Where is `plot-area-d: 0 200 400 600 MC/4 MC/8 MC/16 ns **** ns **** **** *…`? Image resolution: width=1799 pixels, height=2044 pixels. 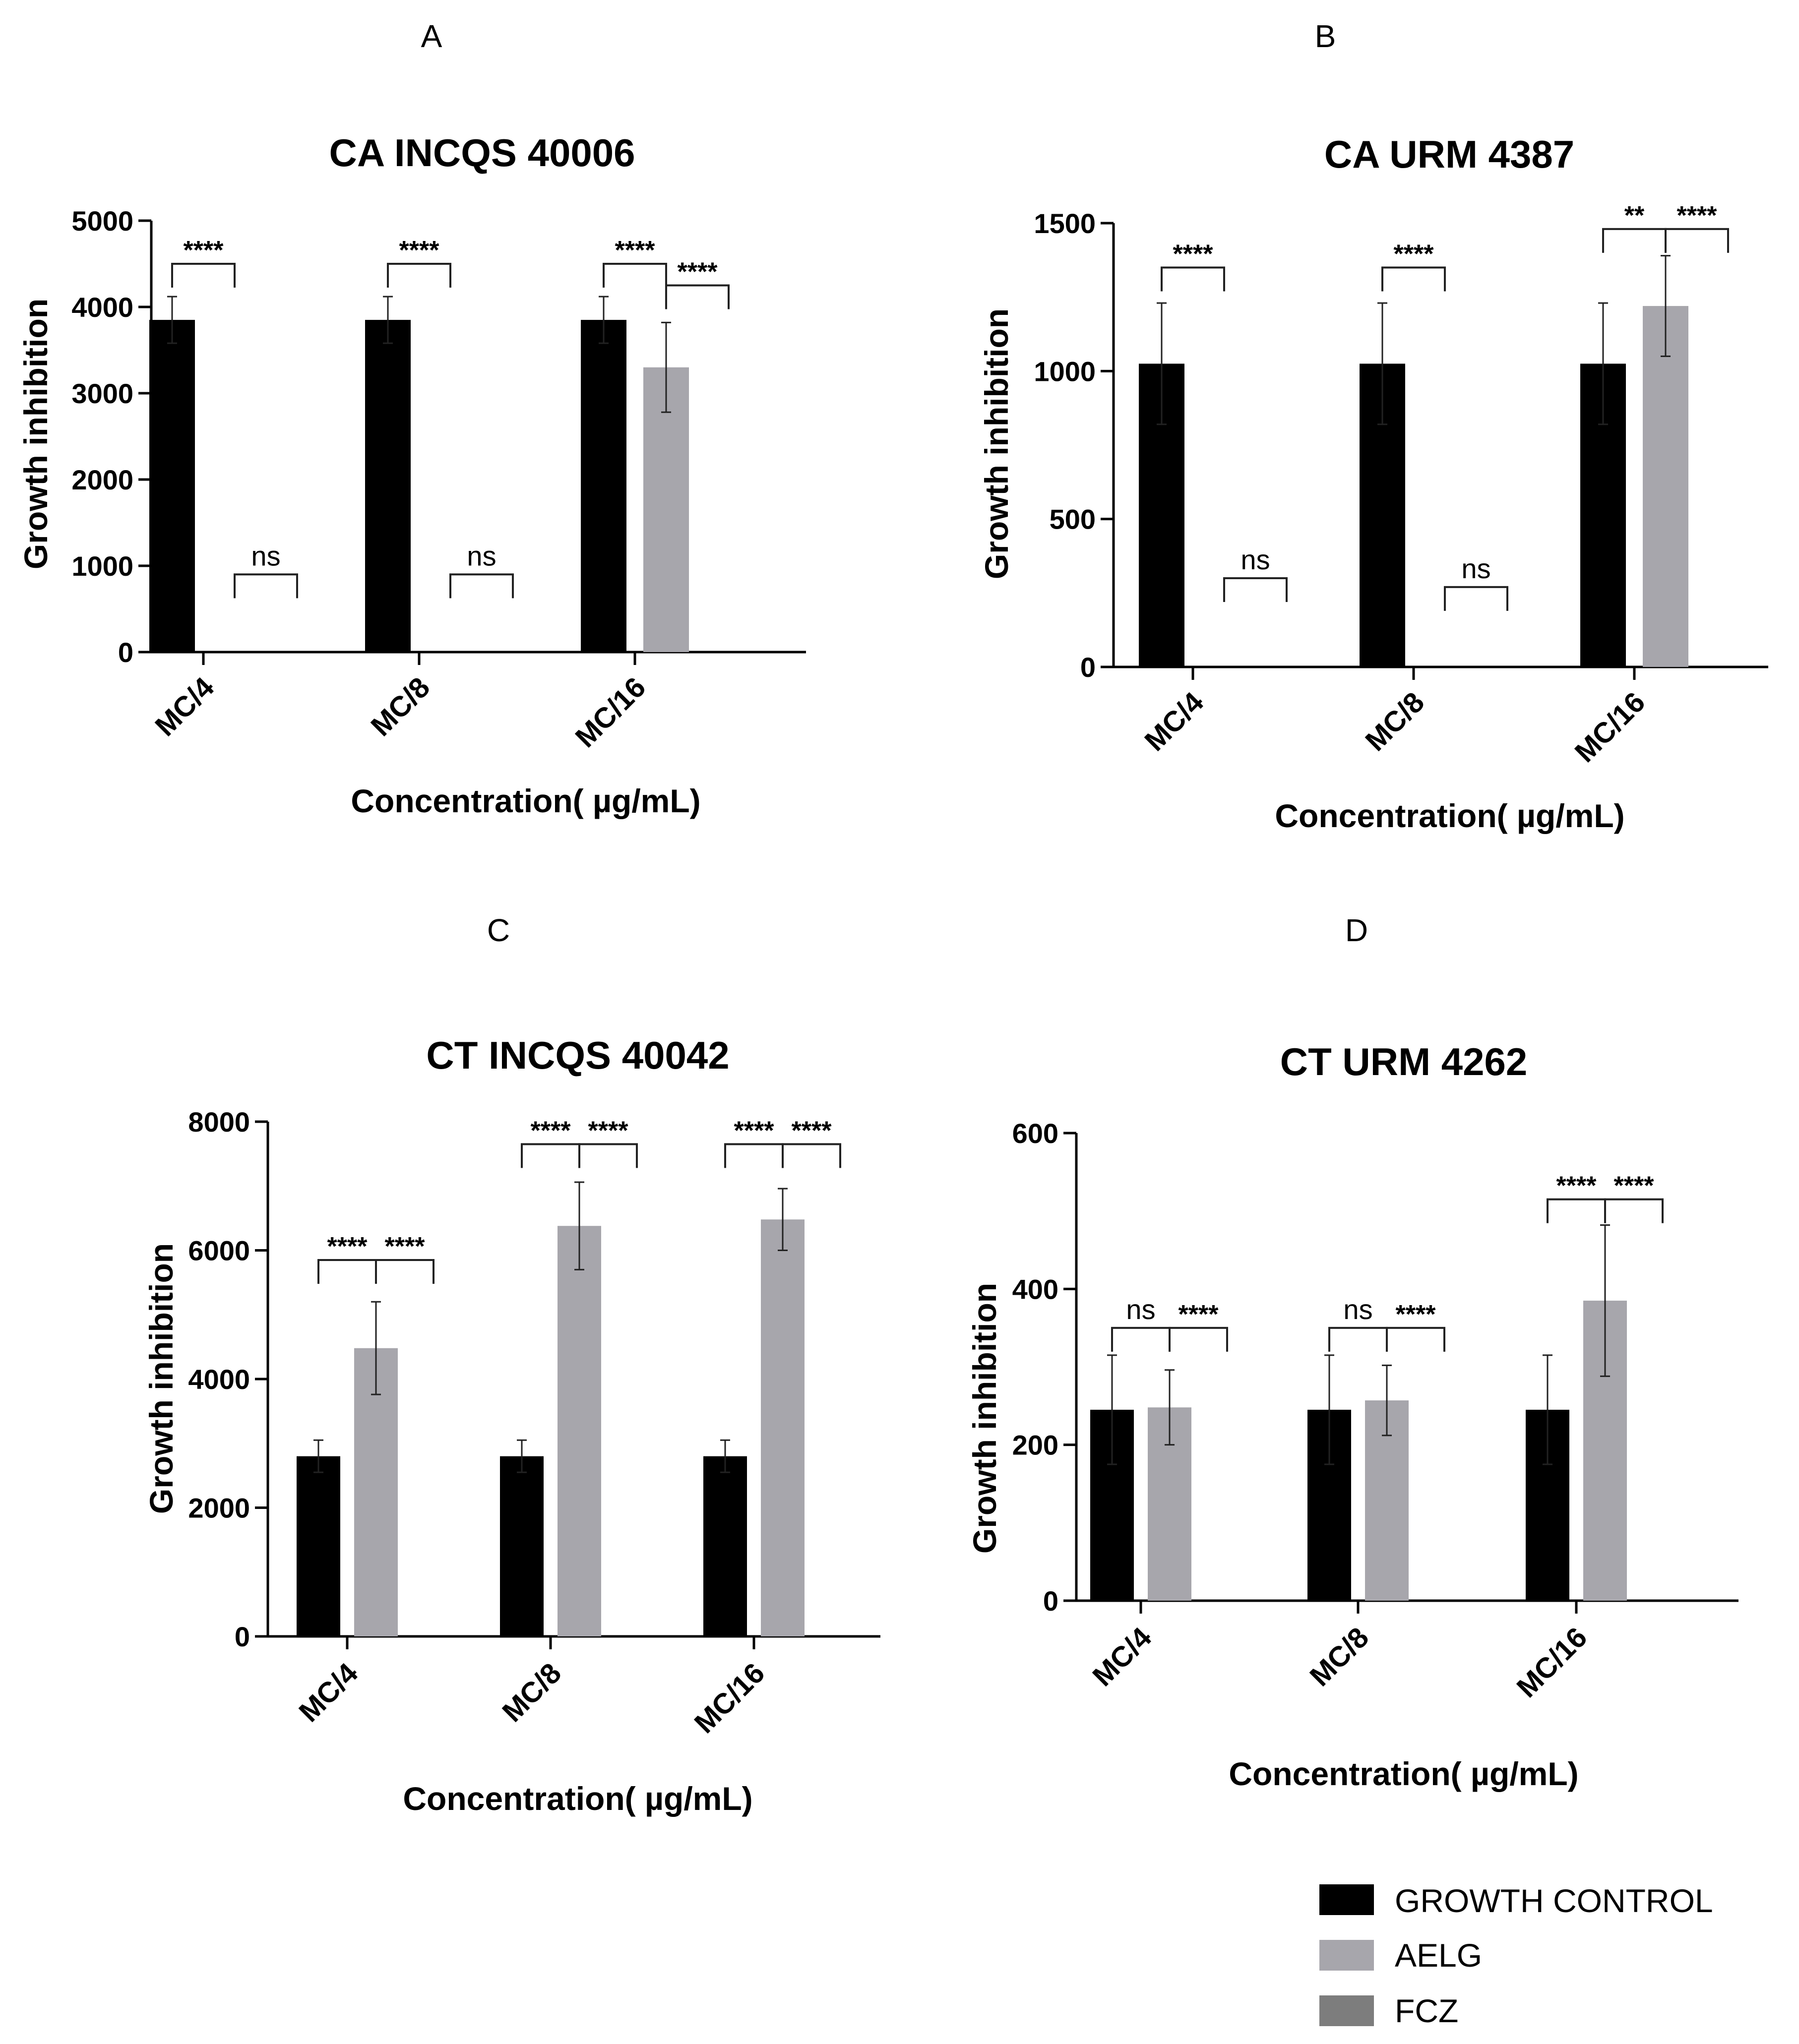
plot-area-d: 0 200 400 600 MC/4 MC/8 MC/16 ns **** ns **** **** *… is located at coordinates (1375, 1411).